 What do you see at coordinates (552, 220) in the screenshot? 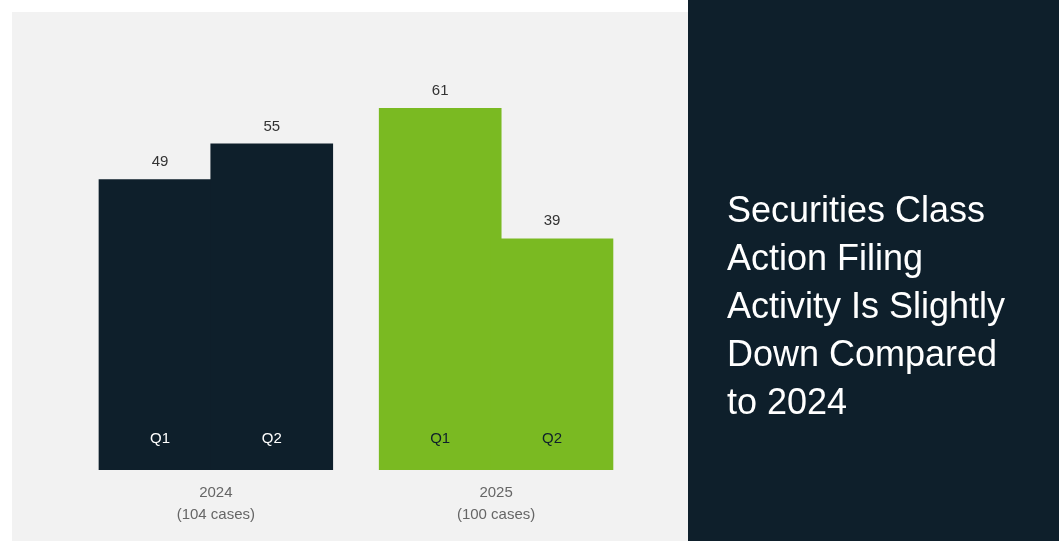
I see `data-label: 39` at bounding box center [552, 220].